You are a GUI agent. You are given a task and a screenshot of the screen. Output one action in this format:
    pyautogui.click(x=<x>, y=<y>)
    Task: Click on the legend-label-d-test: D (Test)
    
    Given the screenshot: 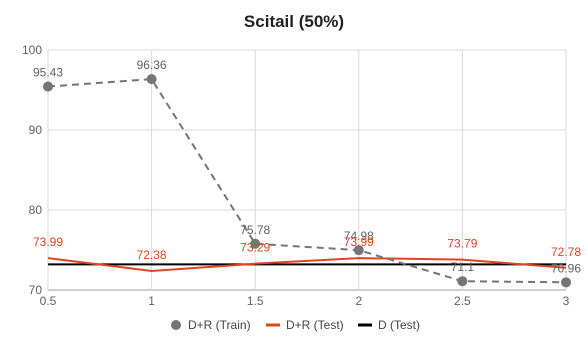 What is the action you would take?
    pyautogui.click(x=399, y=325)
    